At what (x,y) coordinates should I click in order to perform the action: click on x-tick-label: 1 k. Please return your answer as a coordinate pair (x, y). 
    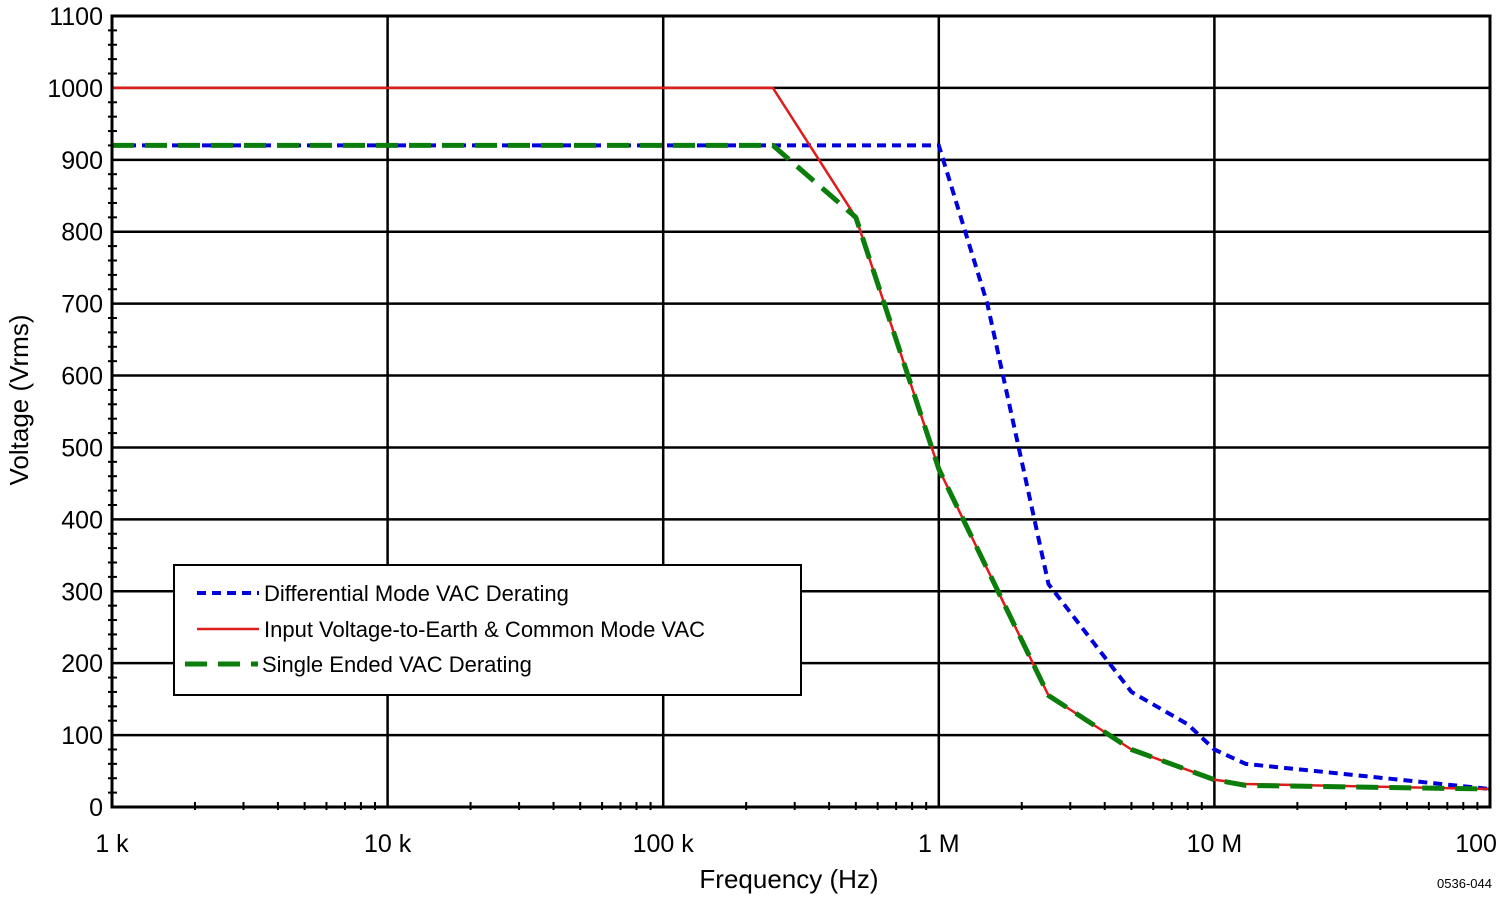
    Looking at the image, I should click on (112, 844).